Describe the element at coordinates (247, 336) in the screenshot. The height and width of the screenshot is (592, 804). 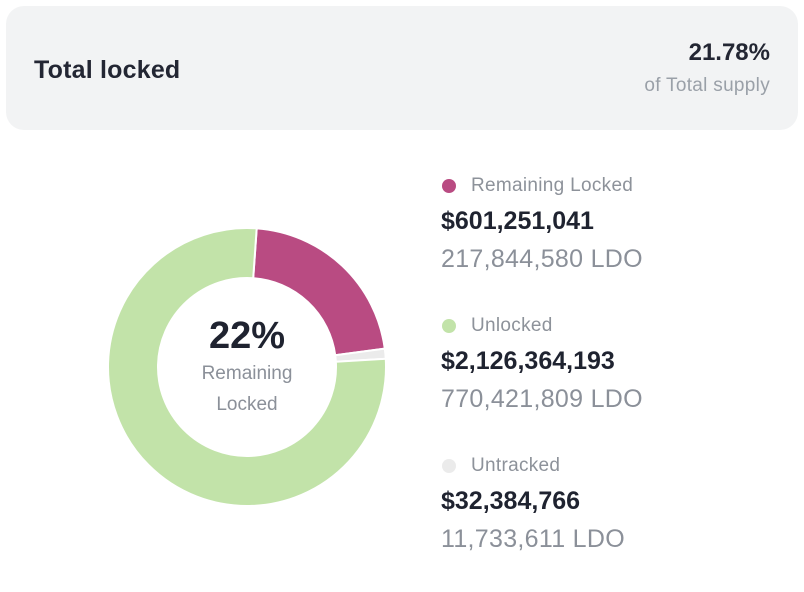
I see `center-percent: 22%` at that location.